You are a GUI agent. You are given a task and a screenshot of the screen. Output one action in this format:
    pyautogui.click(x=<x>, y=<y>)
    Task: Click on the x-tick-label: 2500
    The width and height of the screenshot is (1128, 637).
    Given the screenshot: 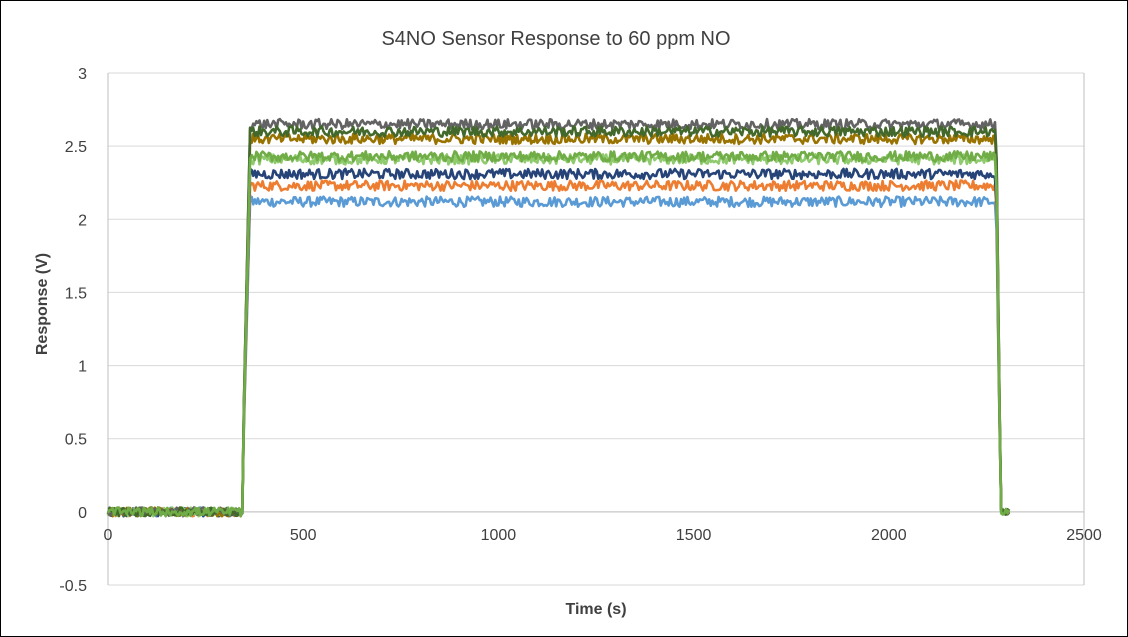 What is the action you would take?
    pyautogui.click(x=1084, y=535)
    